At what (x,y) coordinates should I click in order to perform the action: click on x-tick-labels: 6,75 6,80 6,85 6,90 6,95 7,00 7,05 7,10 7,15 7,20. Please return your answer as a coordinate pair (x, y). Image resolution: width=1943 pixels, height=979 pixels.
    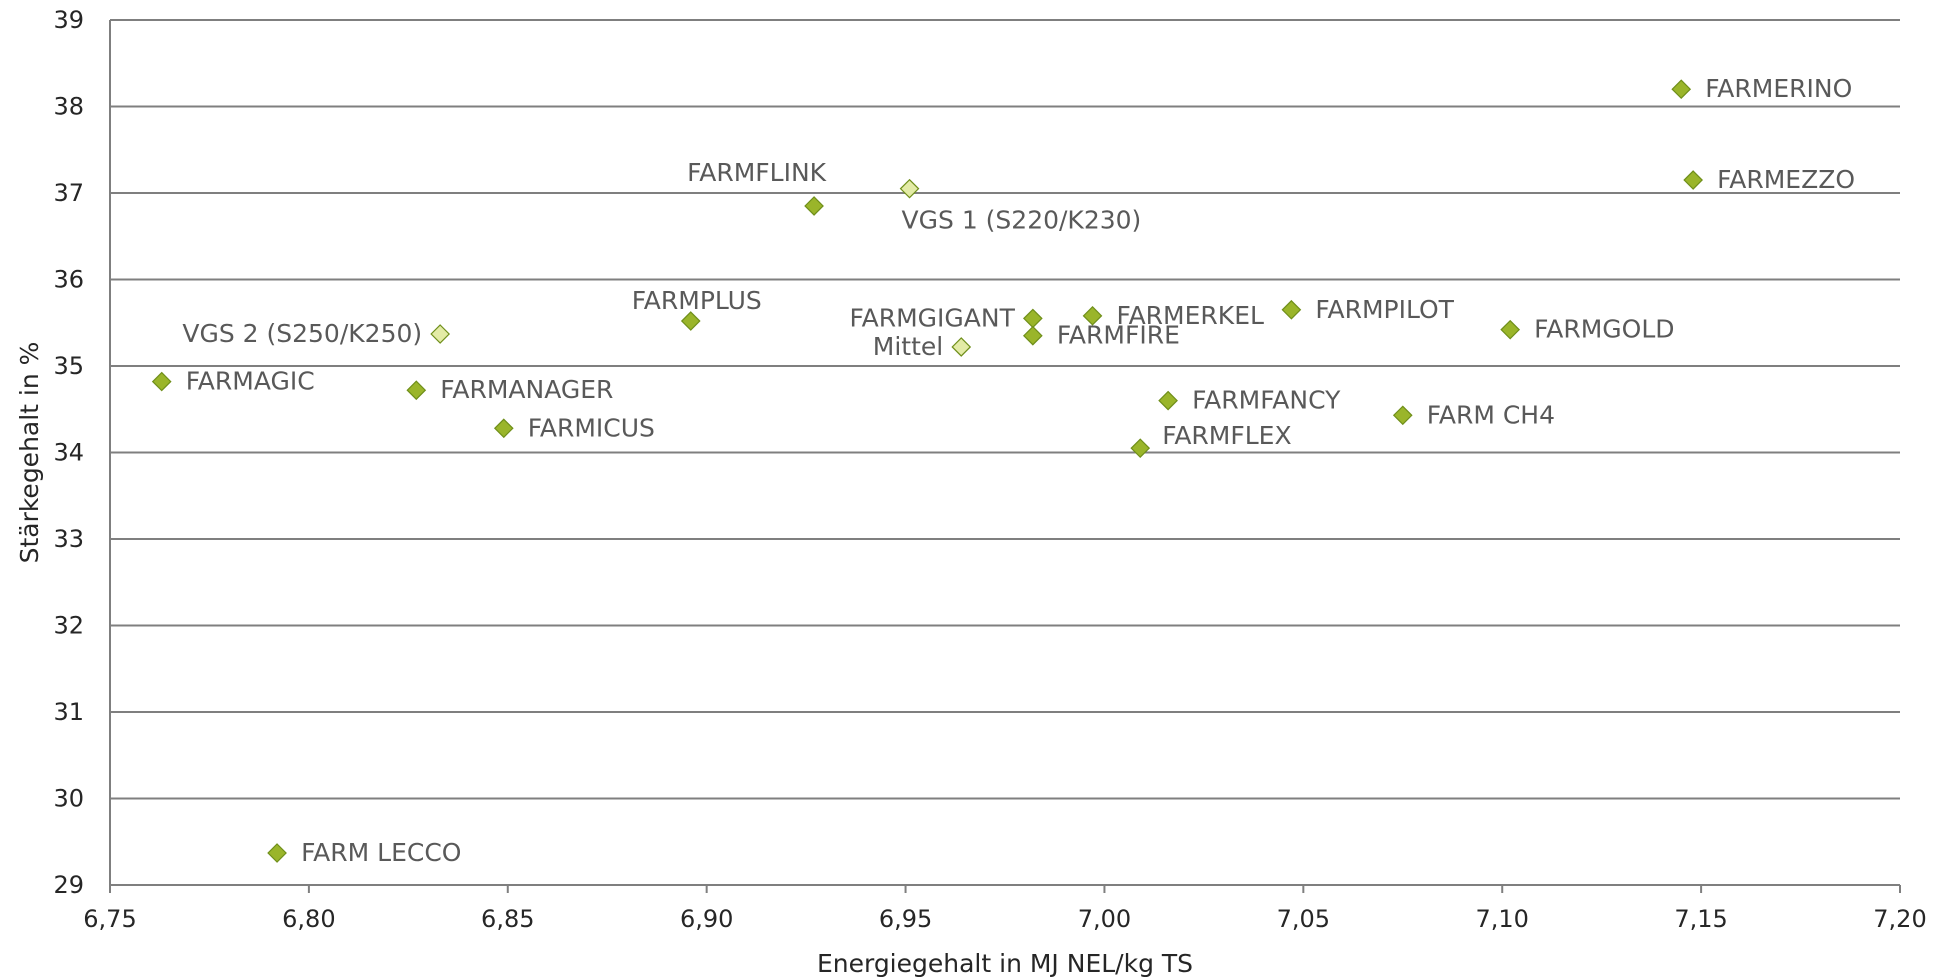
    Looking at the image, I should click on (1004, 919).